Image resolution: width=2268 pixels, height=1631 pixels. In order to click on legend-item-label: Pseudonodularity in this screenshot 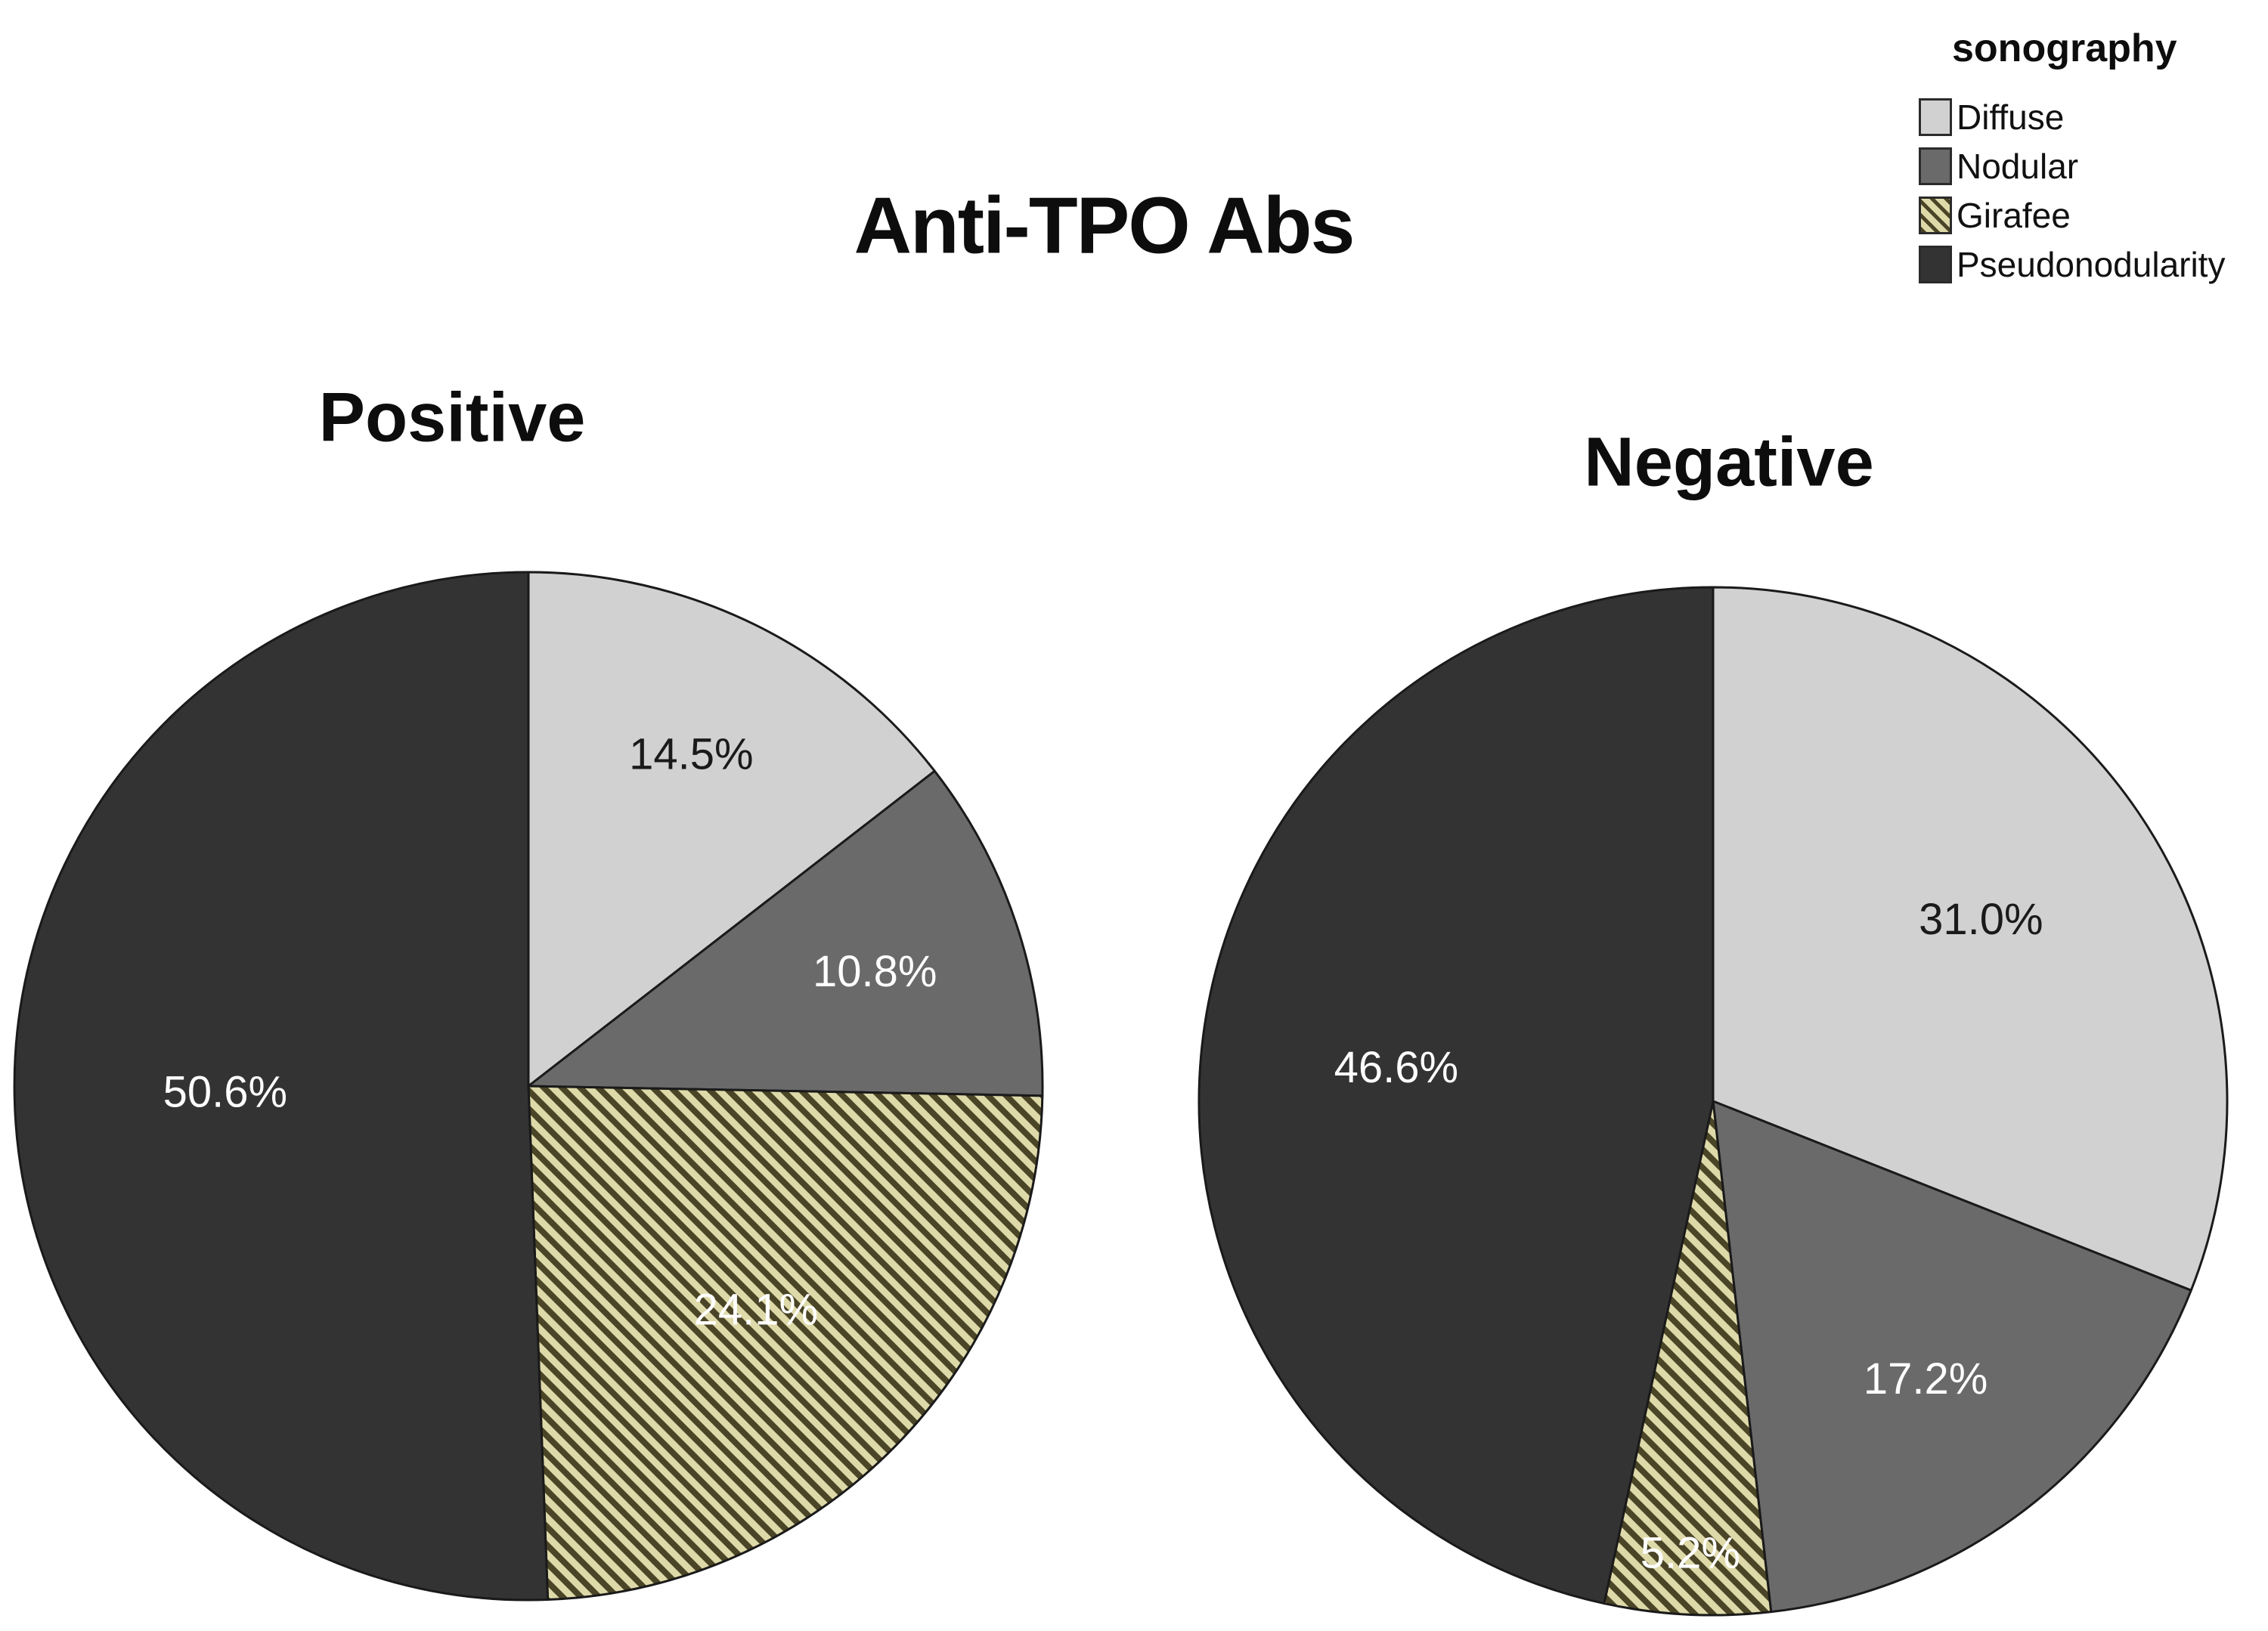, I will do `click(2091, 264)`.